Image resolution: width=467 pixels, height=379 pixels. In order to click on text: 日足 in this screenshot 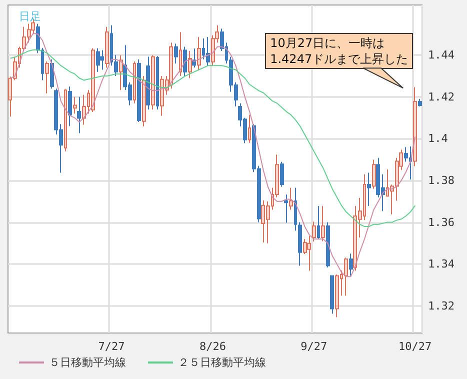, I will do `click(30, 16)`.